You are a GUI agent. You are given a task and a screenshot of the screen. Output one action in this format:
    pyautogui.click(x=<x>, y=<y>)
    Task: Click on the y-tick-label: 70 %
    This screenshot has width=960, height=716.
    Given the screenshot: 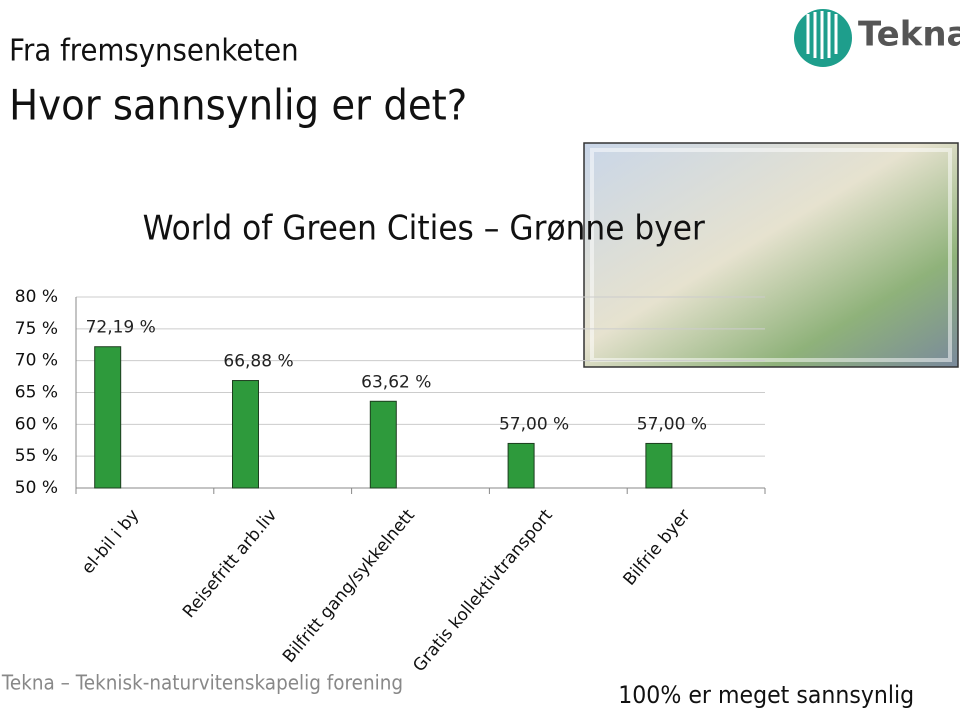 What is the action you would take?
    pyautogui.click(x=36, y=361)
    